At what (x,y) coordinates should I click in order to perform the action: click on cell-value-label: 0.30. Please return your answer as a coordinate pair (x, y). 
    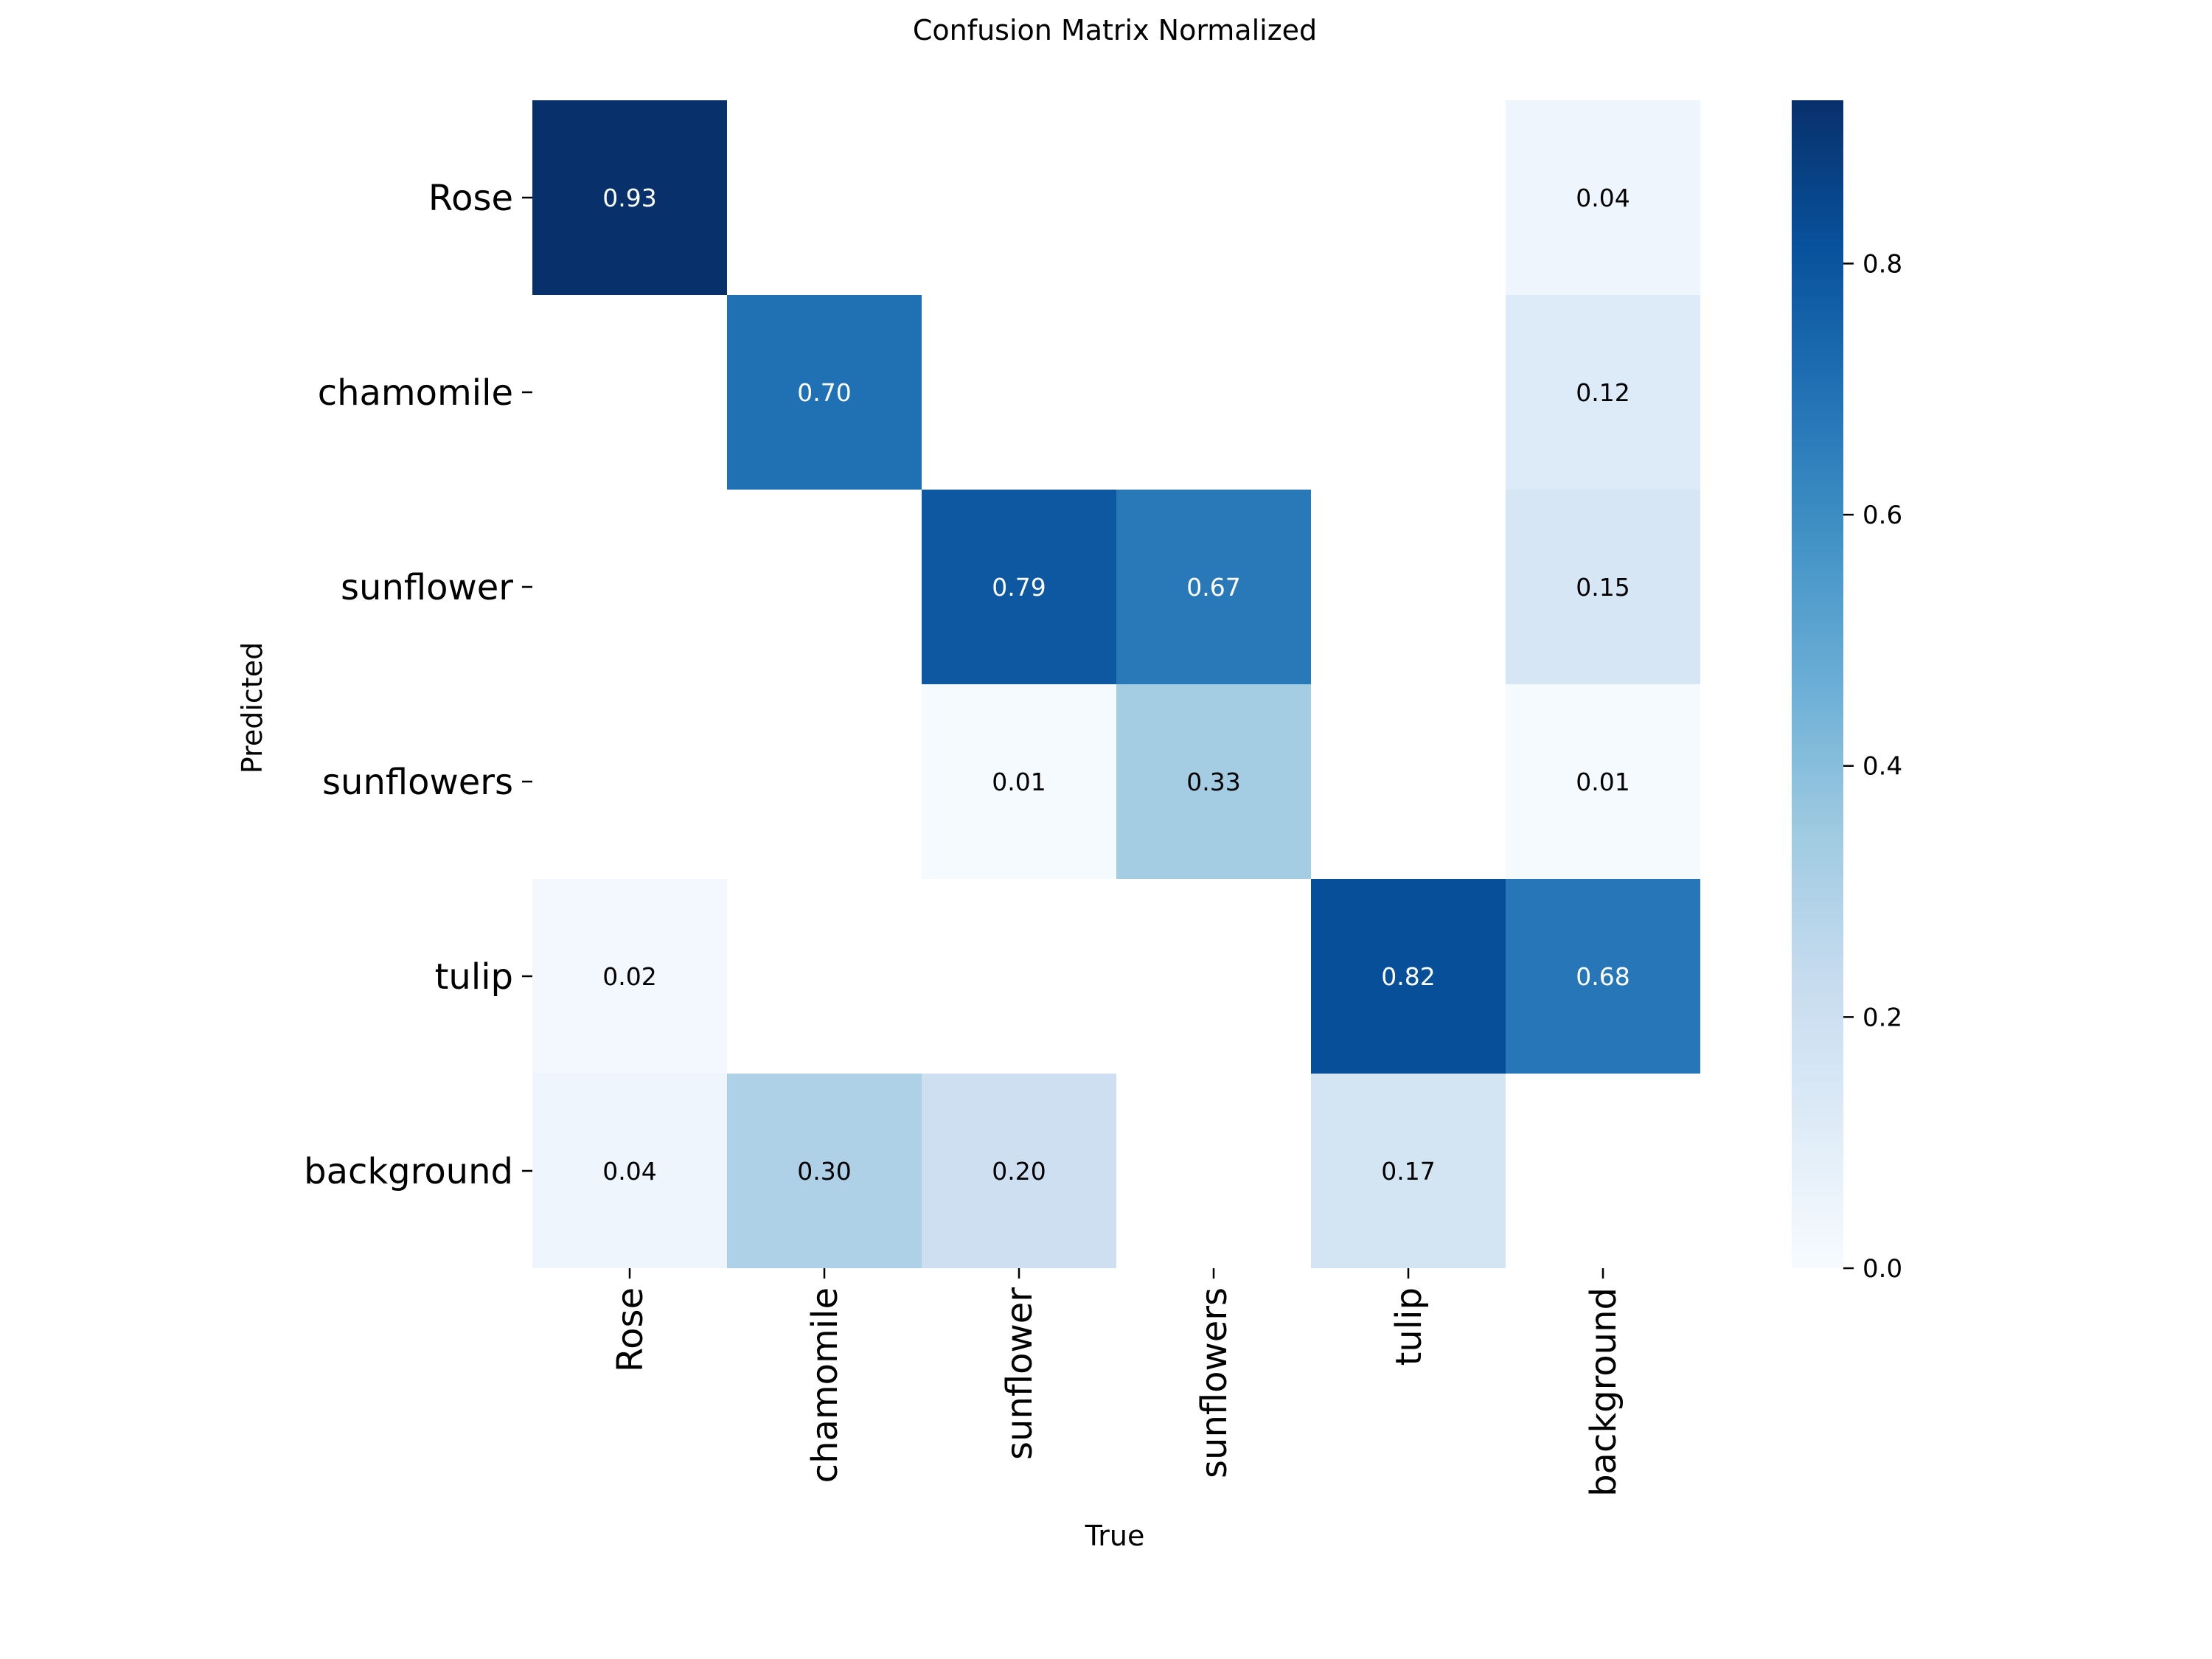
    Looking at the image, I should click on (824, 1171).